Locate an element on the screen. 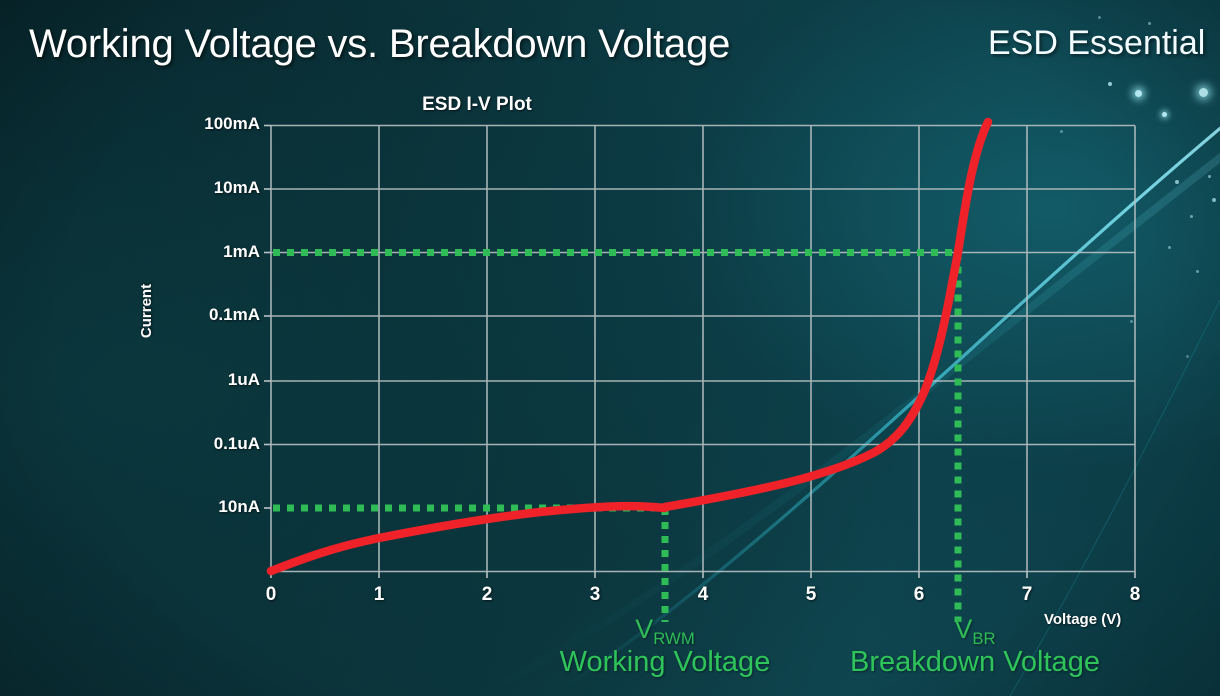 The image size is (1220, 696). marker-symbol-vbr-letter: V is located at coordinates (963, 629).